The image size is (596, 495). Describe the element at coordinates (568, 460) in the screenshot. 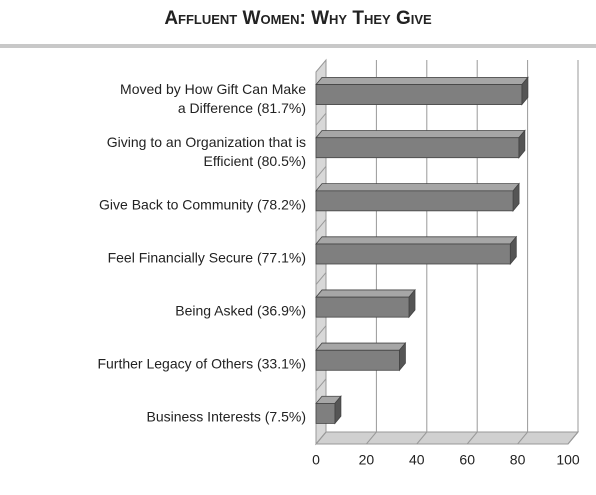

I see `x-tick-label: 100` at that location.